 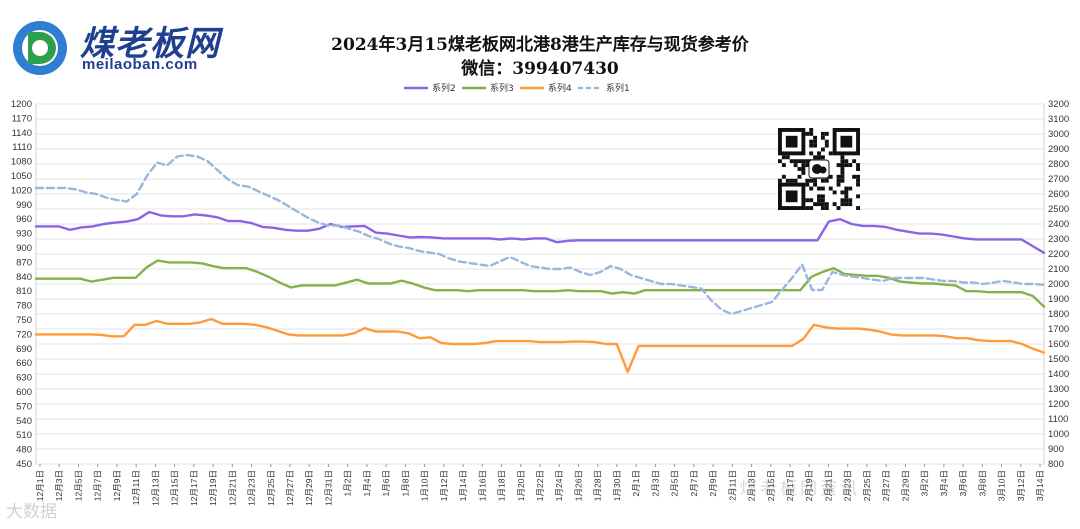 What do you see at coordinates (98, 485) in the screenshot?
I see `x-tick-label: 12月7日` at bounding box center [98, 485].